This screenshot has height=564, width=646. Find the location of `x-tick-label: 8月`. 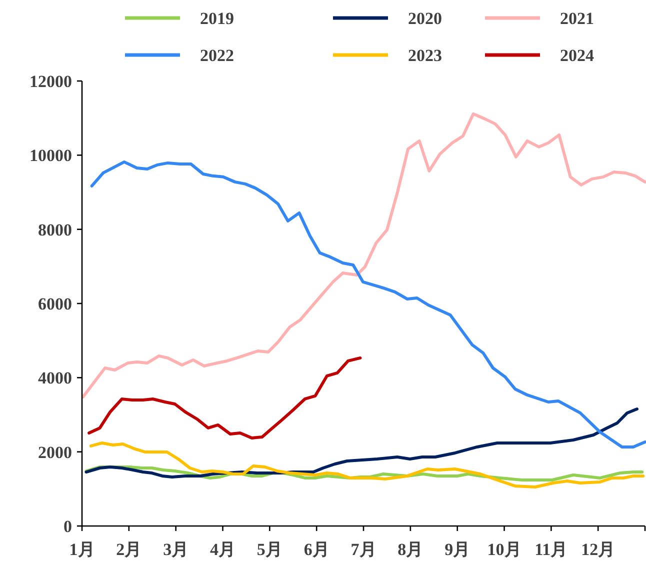

x-tick-label: 8月 is located at coordinates (411, 549).